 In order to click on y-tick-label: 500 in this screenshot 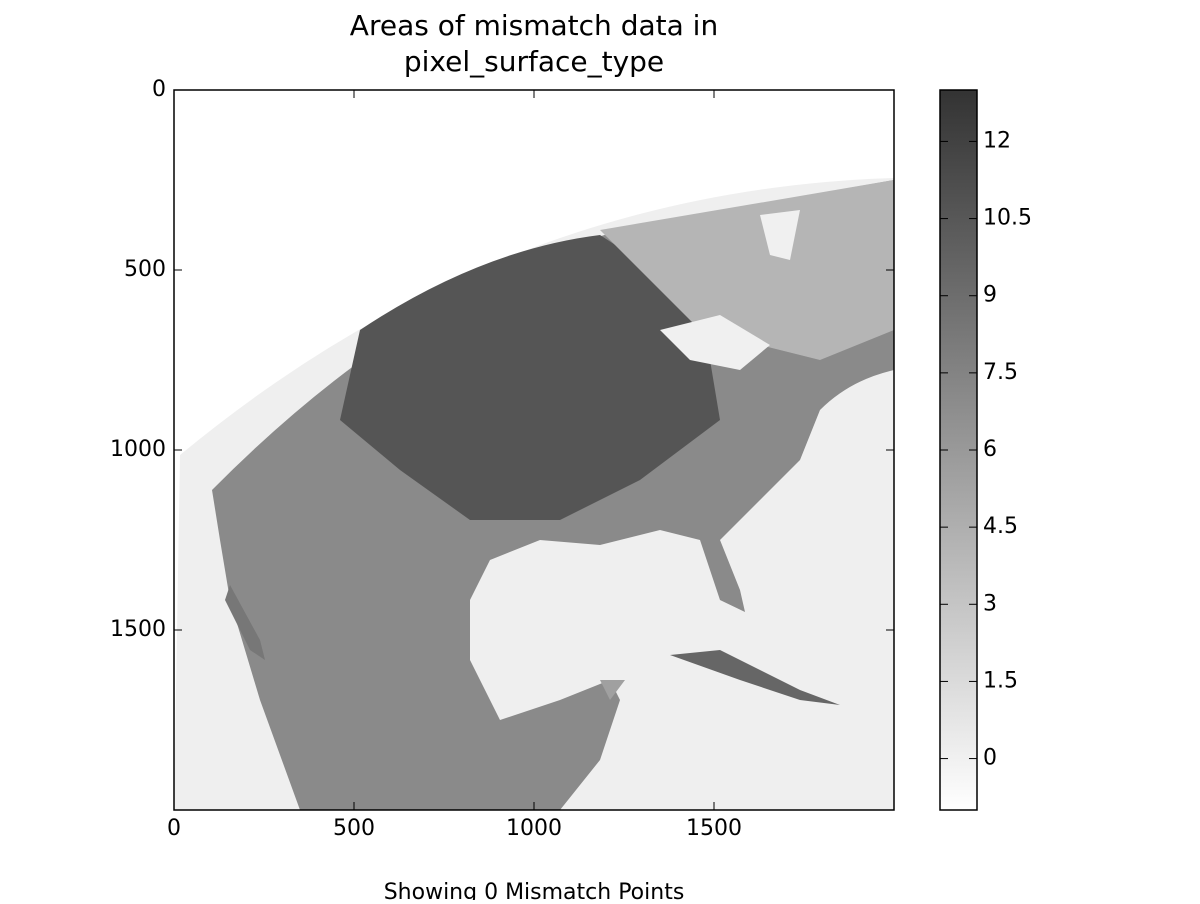, I will do `click(145, 269)`.